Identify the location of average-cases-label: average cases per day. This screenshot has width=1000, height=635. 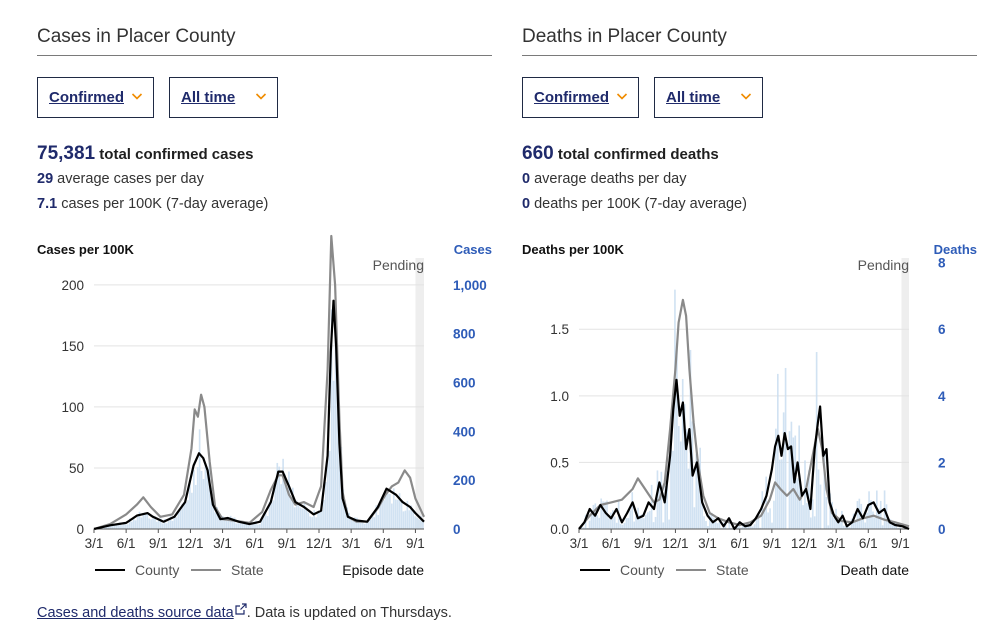
(130, 179).